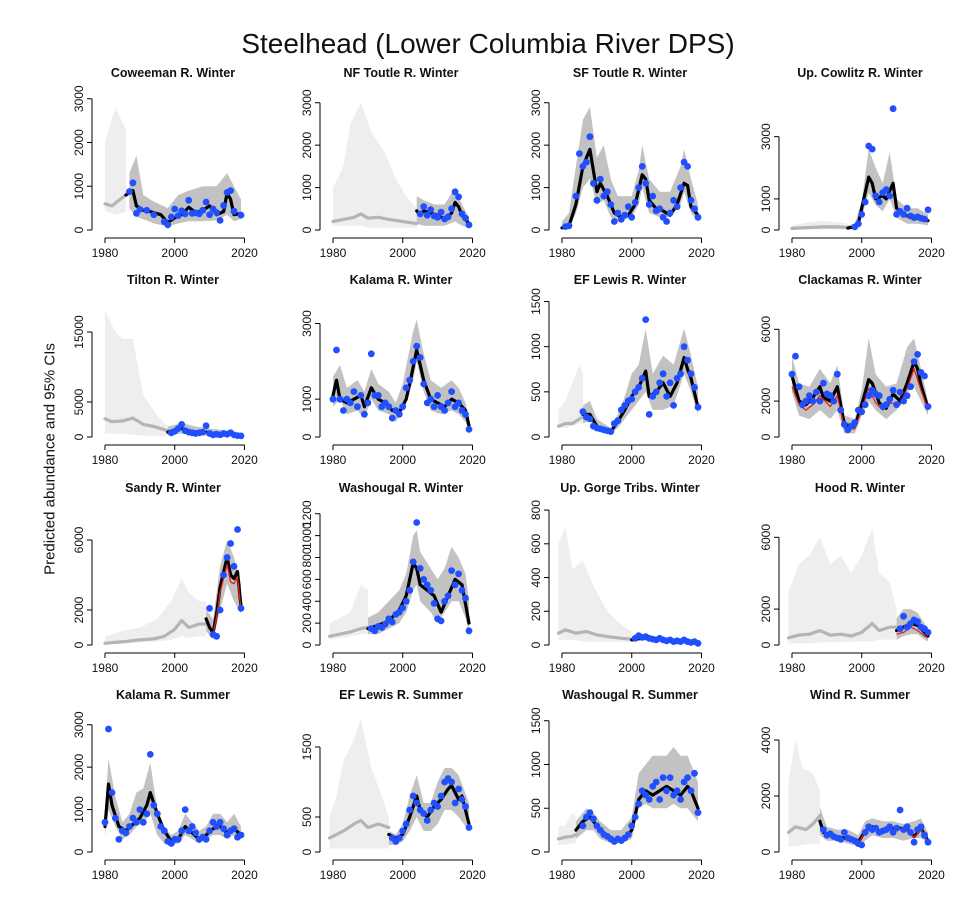  What do you see at coordinates (393, 370) in the screenshot?
I see `panel-5: Kalama R. Winter 1980 2000 2020 0 1000 3000` at bounding box center [393, 370].